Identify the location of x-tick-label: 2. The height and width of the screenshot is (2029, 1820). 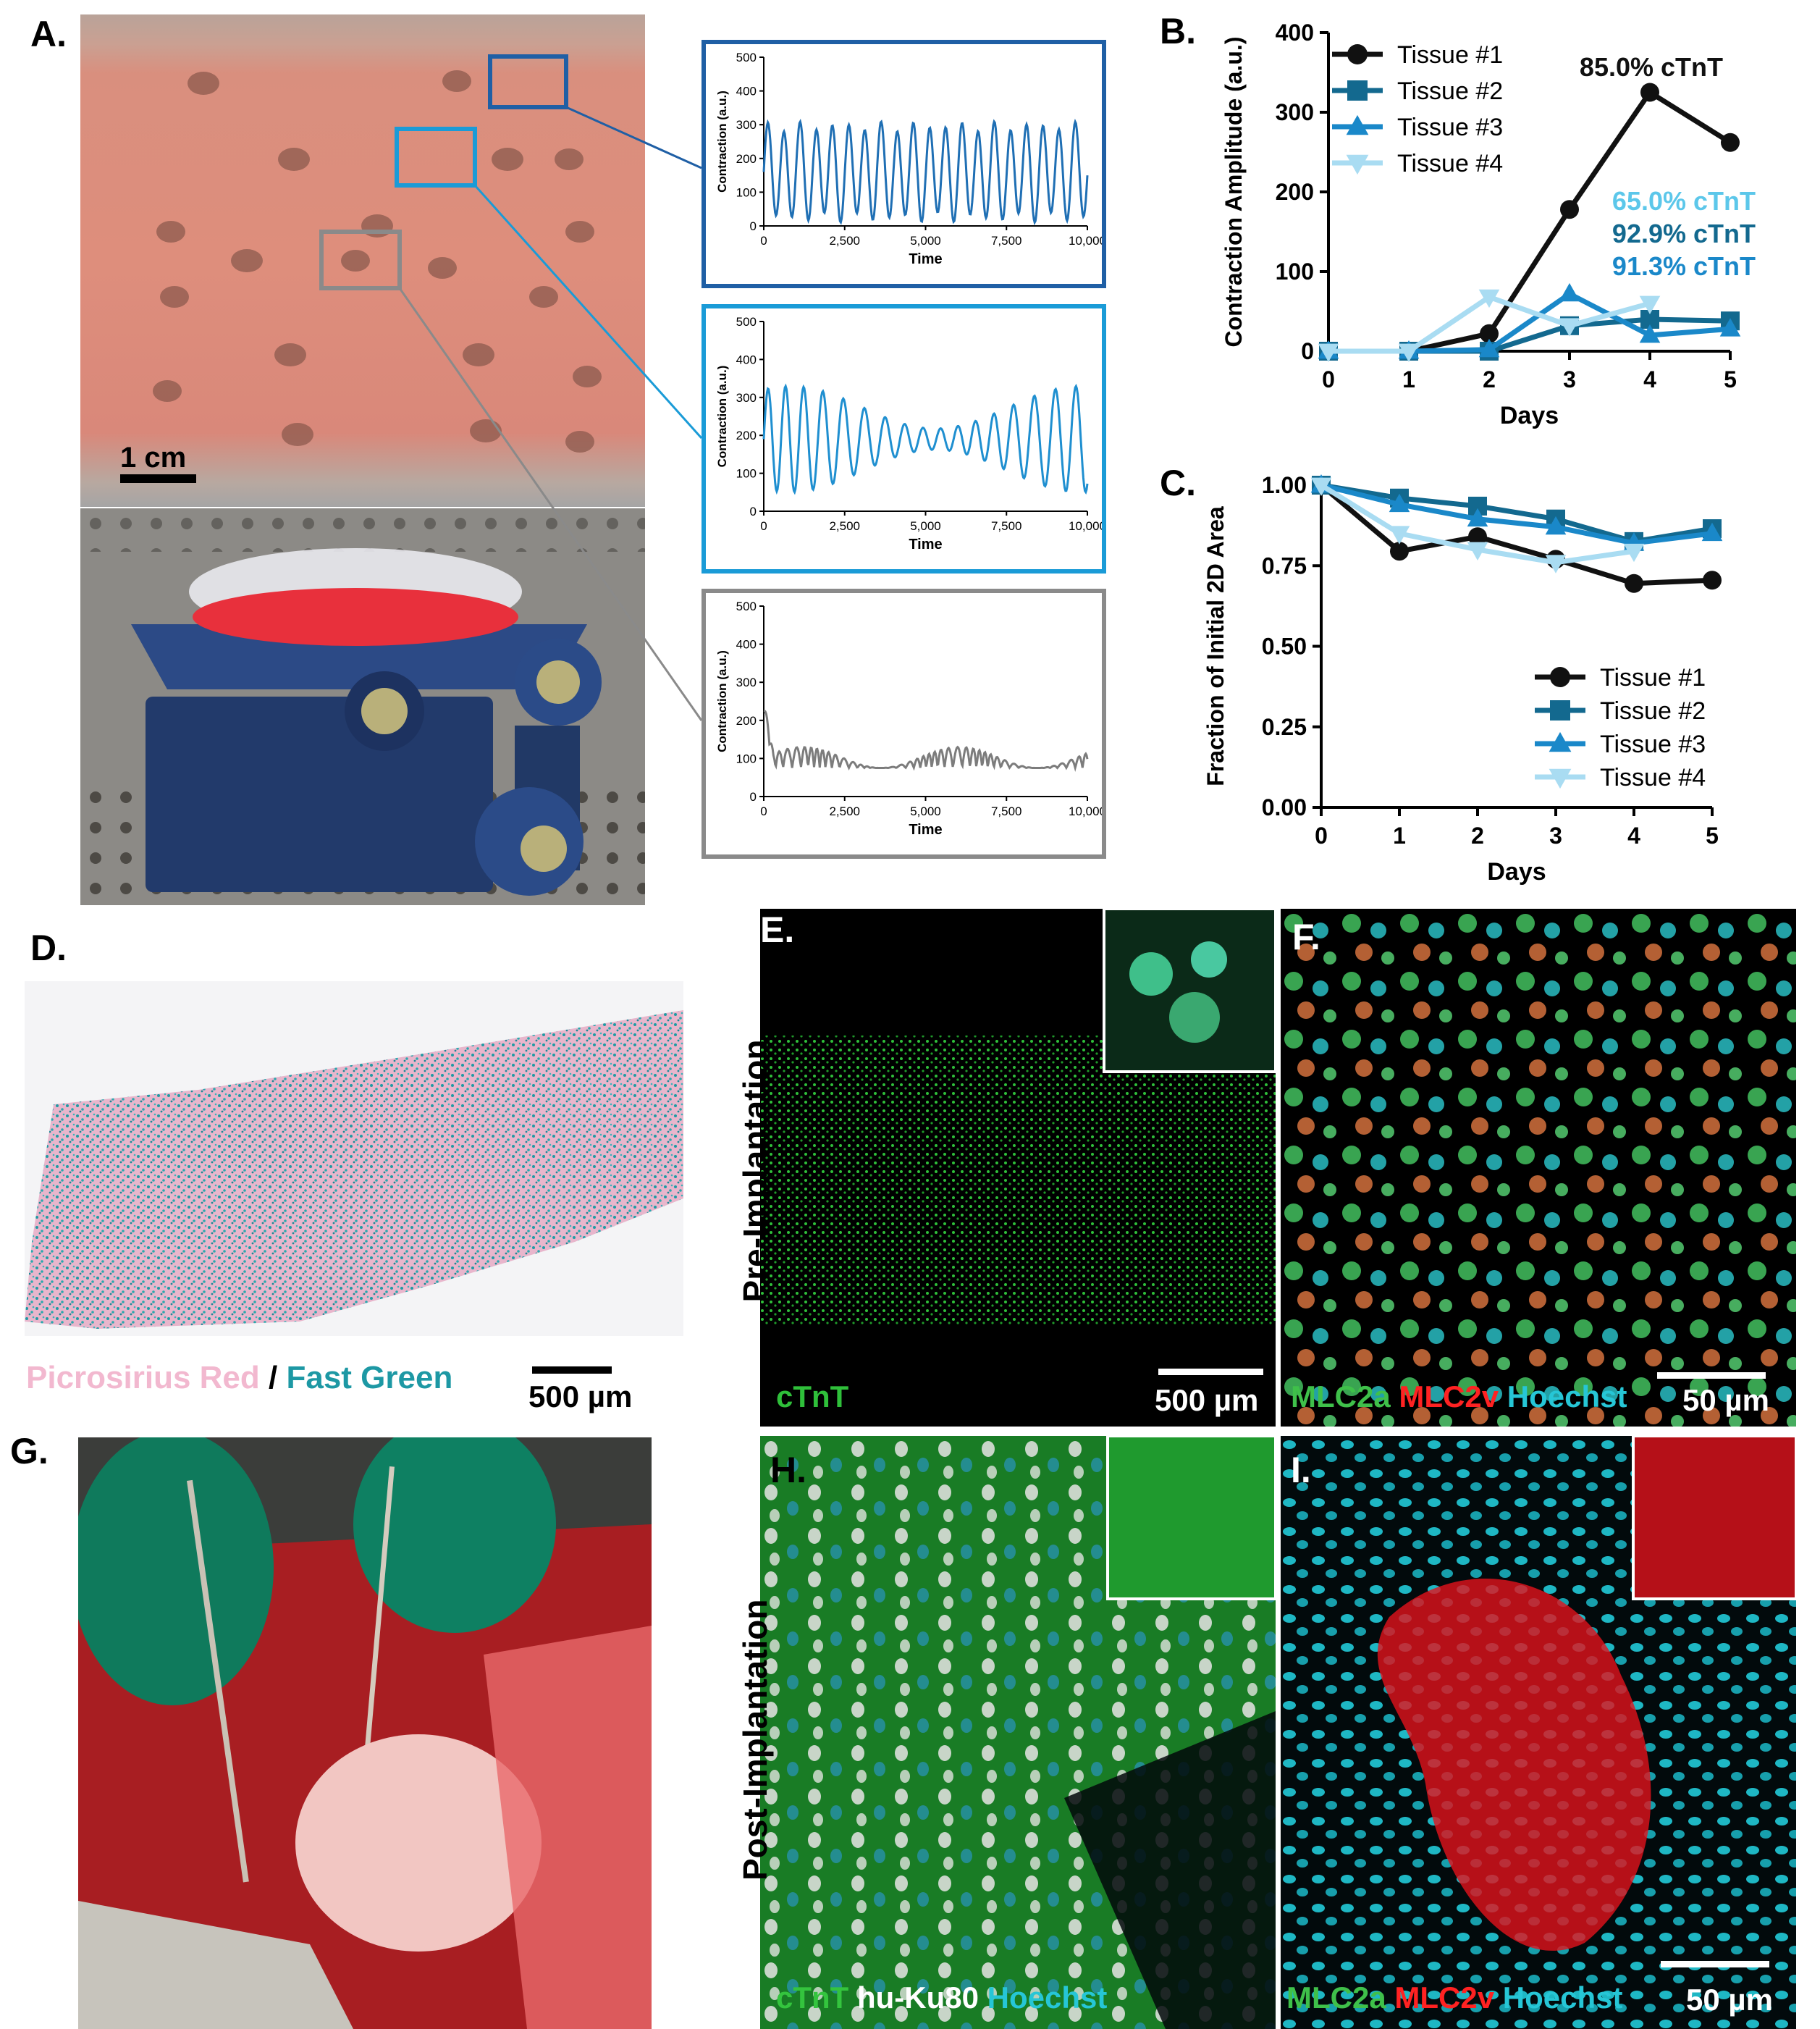
(1477, 836).